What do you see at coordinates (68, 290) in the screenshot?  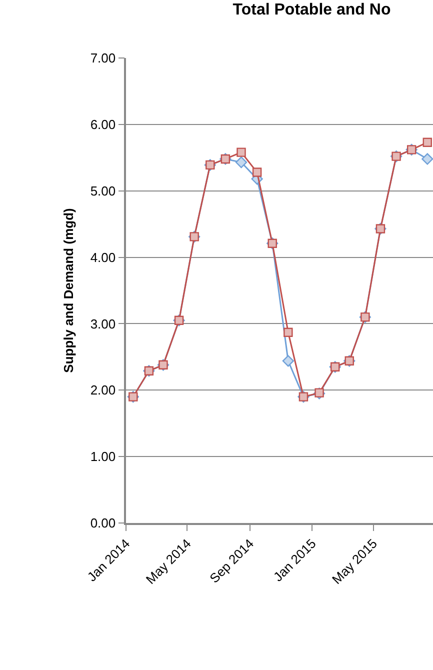 I see `y-axis-title: Supply and Demand (mgd)` at bounding box center [68, 290].